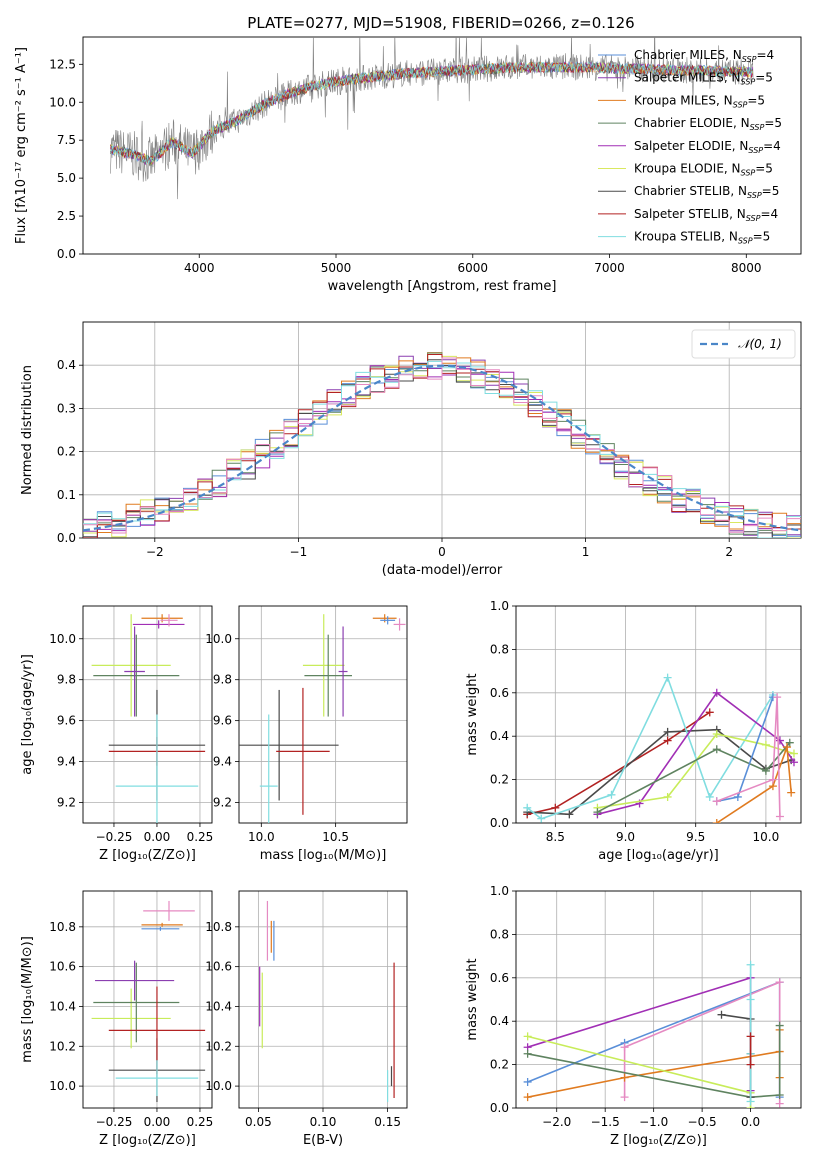 The image size is (819, 1174). I want to click on x-tick-label: 8000, so click(746, 268).